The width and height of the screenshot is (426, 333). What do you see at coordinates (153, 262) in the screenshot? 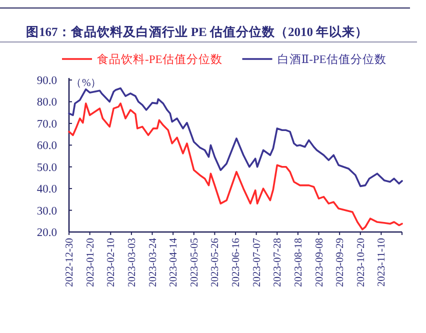
I see `x-tick-label: 2023-03-24` at bounding box center [153, 262].